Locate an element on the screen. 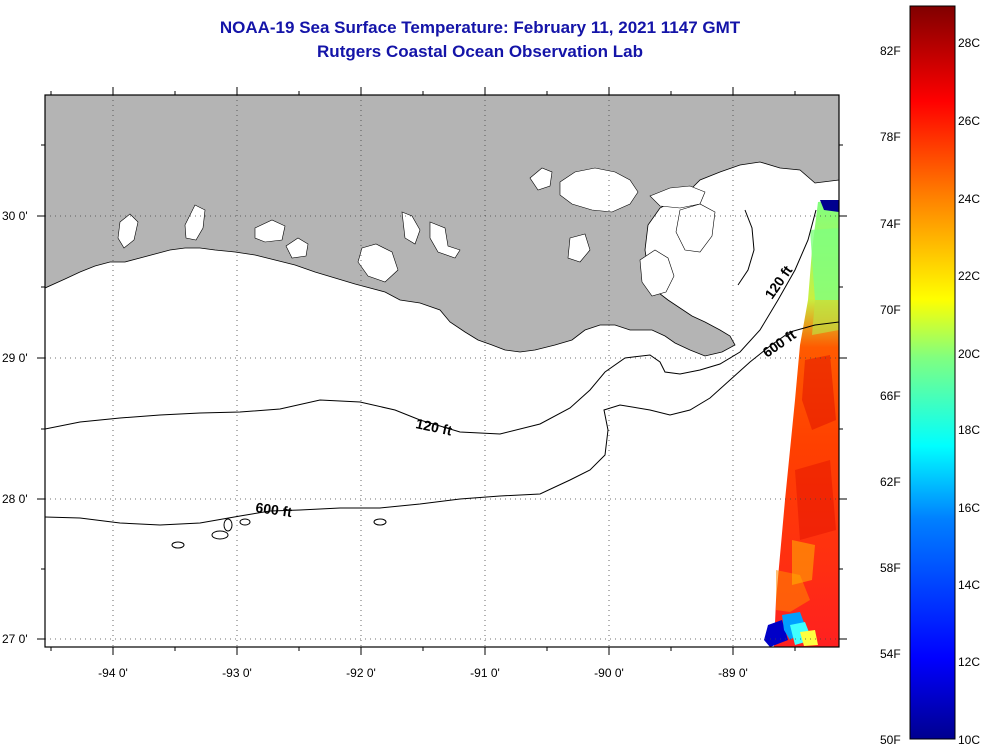 This screenshot has width=992, height=754. colorbar-f-label: 62F is located at coordinates (890, 482).